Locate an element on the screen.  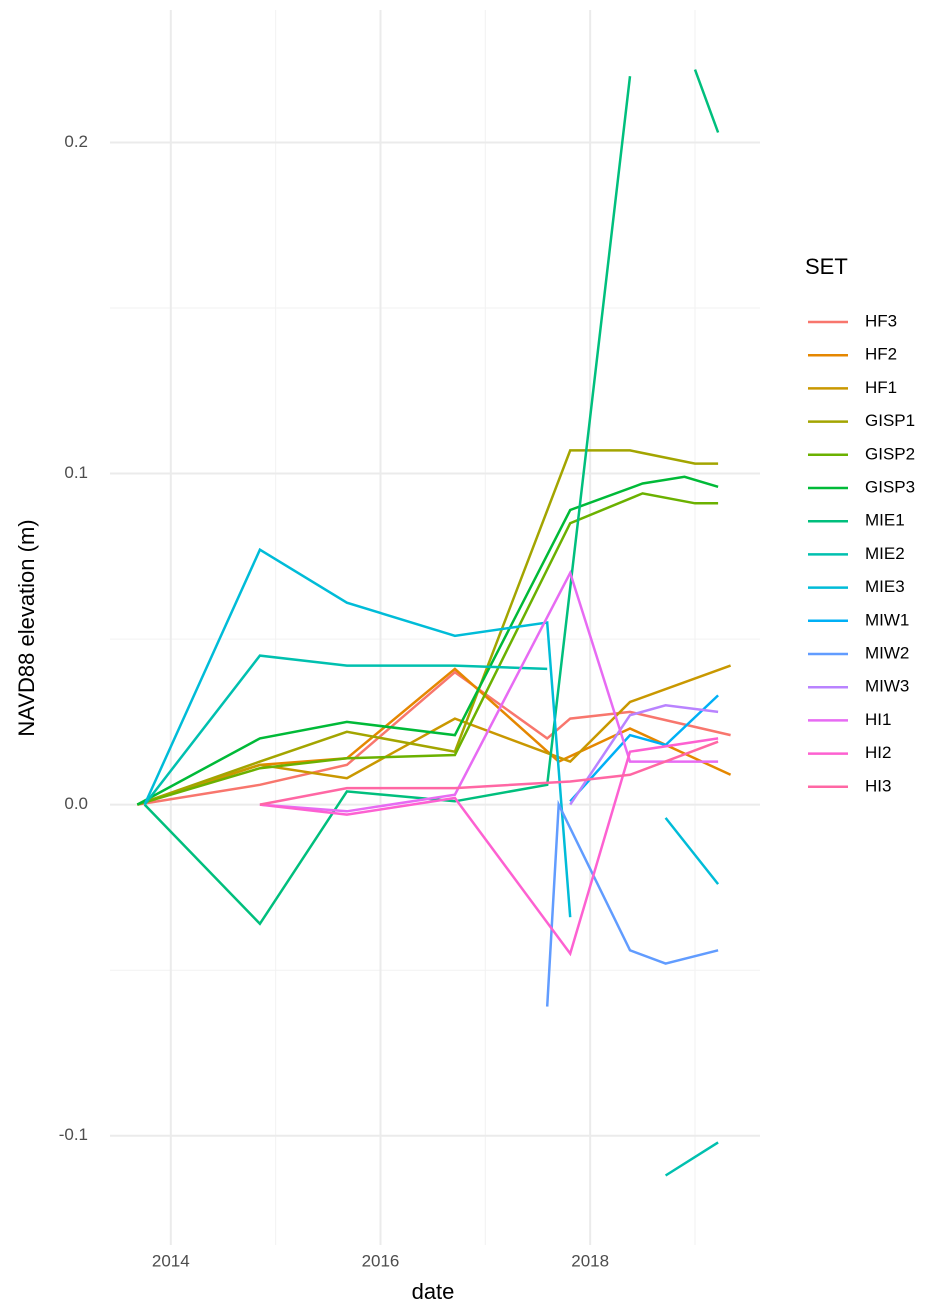
legend-label: HI1 is located at coordinates (878, 719).